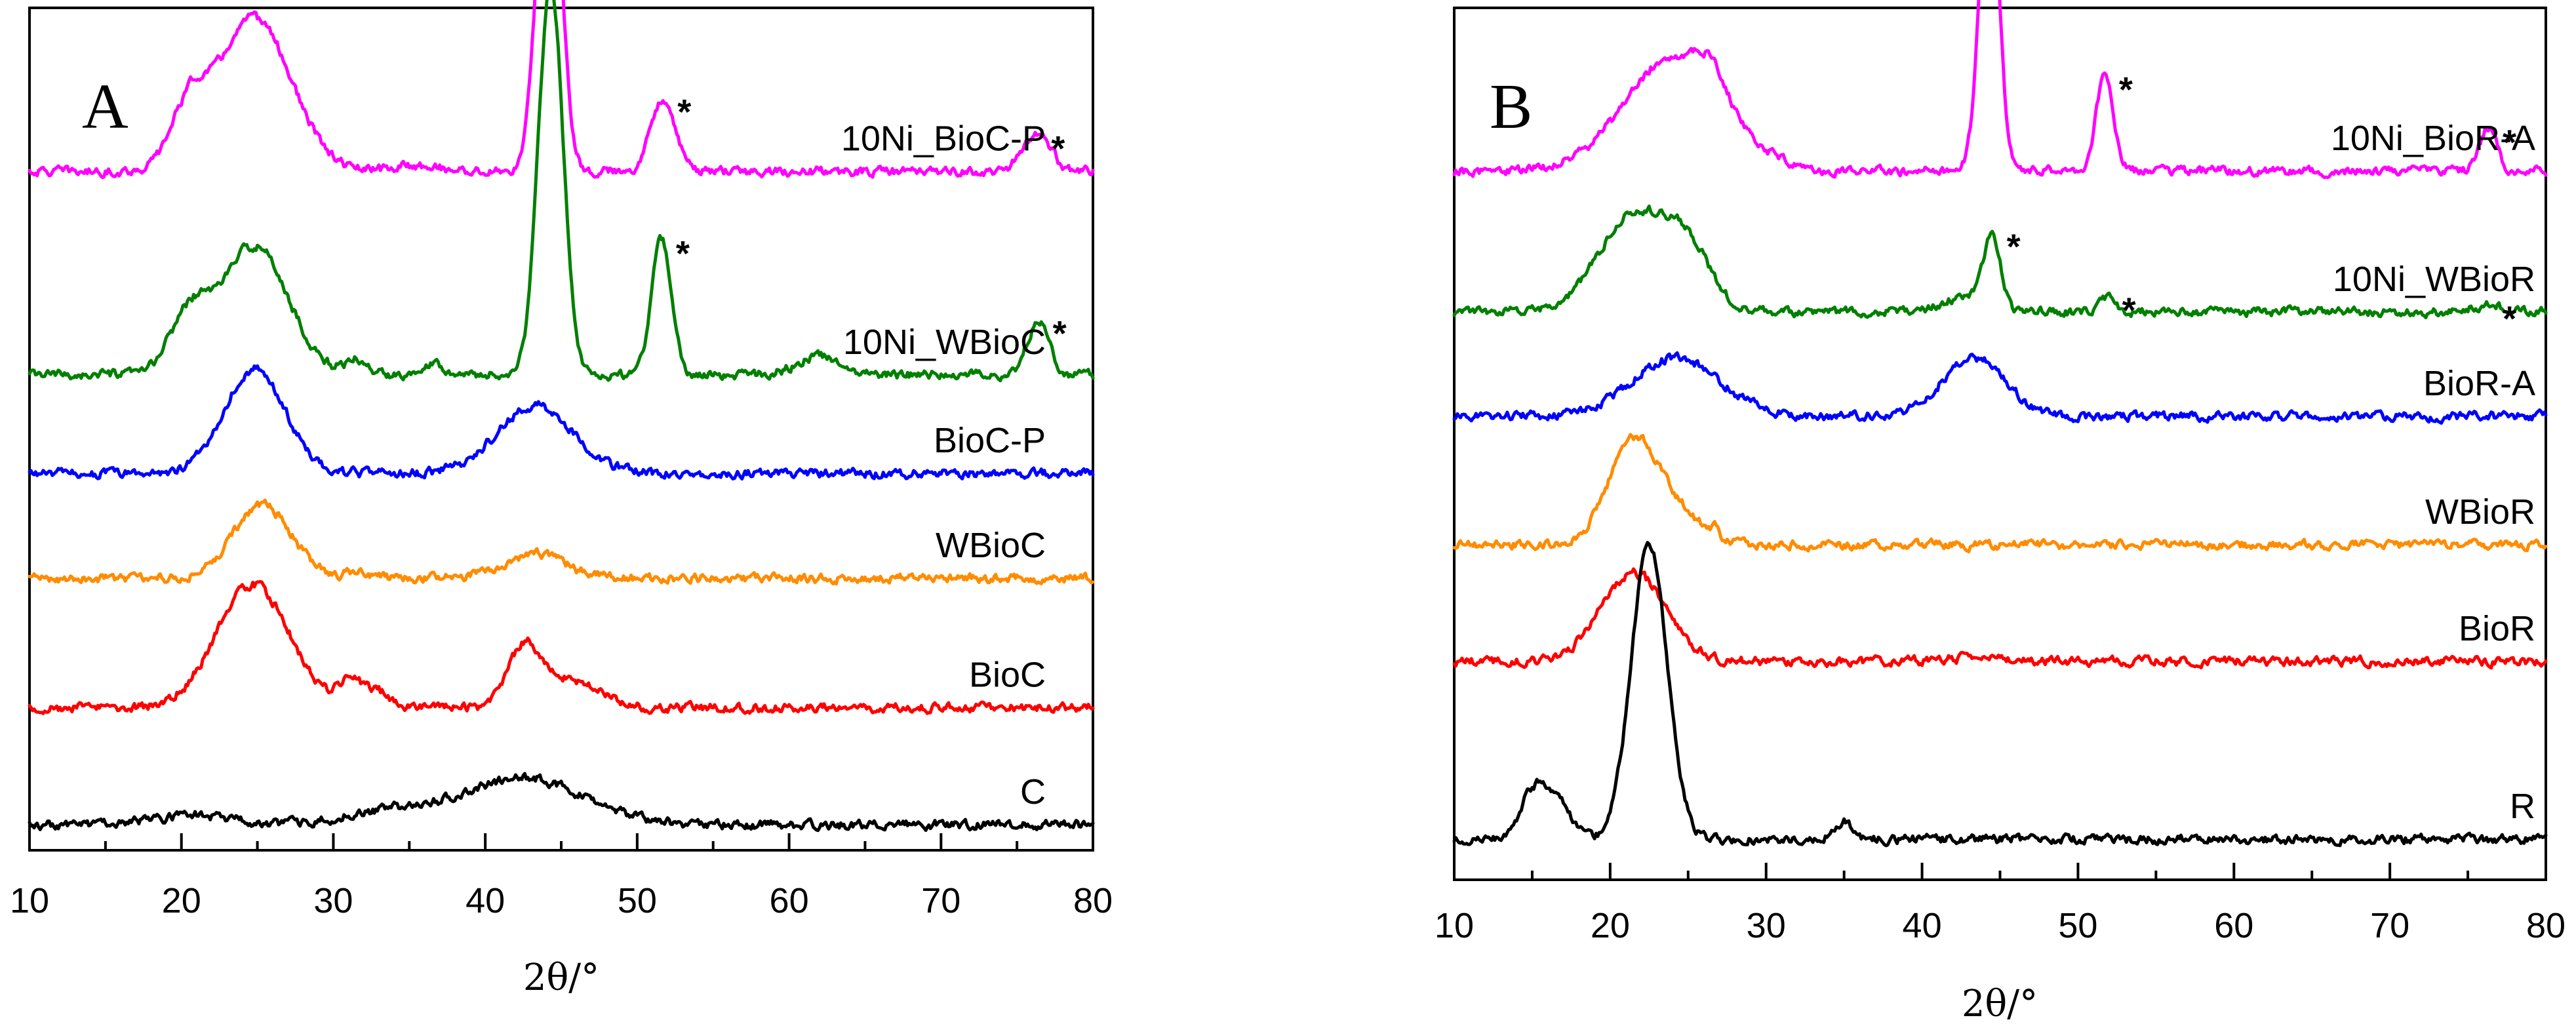 The height and width of the screenshot is (1024, 2576). I want to click on series-label: C, so click(1033, 792).